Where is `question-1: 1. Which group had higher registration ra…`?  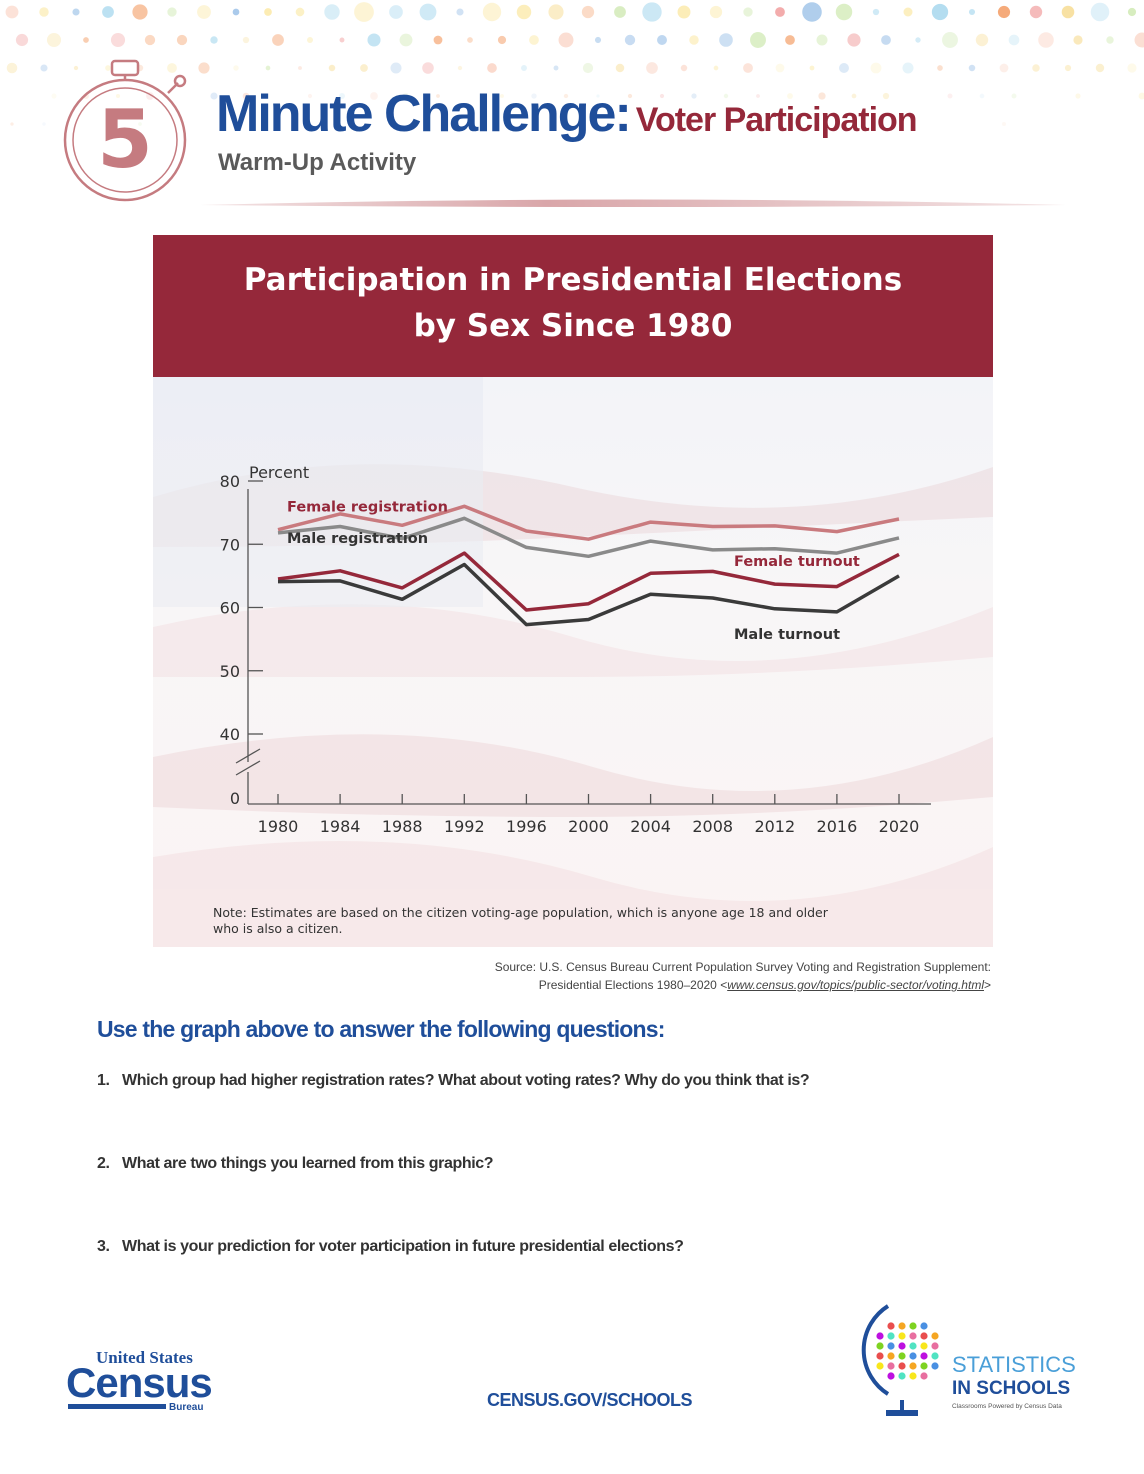
question-1: 1. Which group had higher registration ra… is located at coordinates (453, 1081).